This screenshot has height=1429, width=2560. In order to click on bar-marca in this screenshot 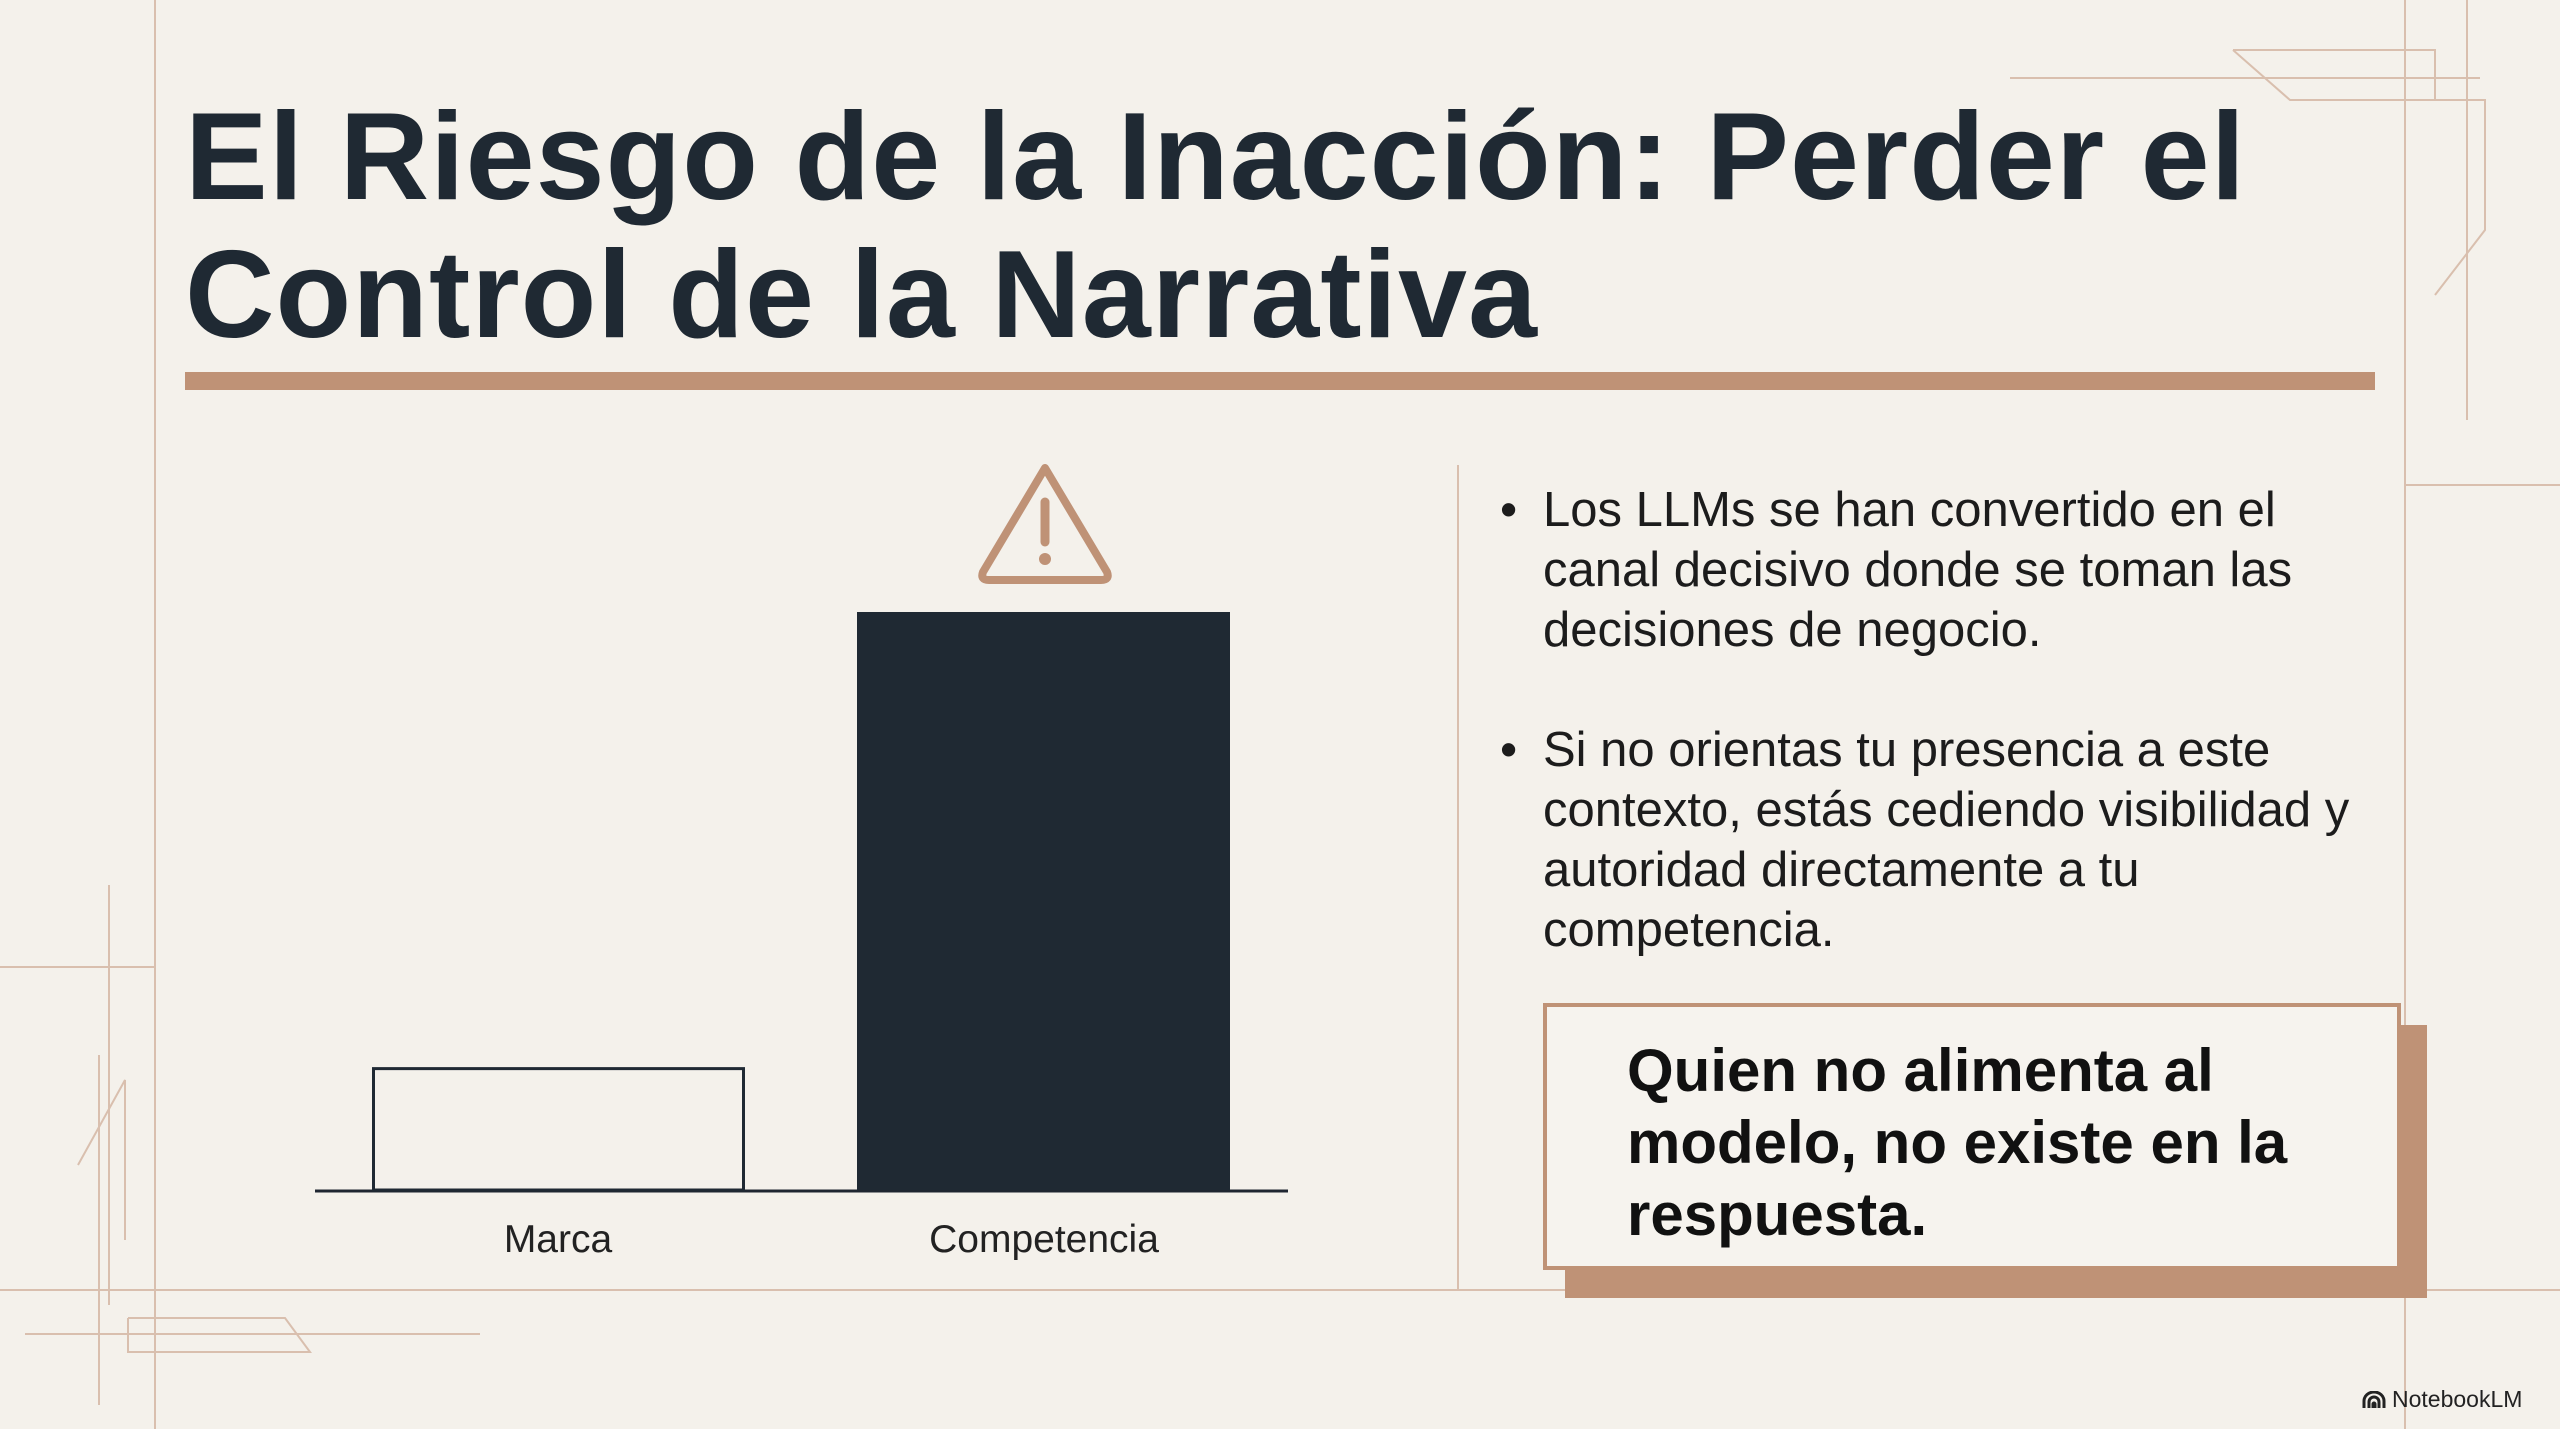, I will do `click(558, 1129)`.